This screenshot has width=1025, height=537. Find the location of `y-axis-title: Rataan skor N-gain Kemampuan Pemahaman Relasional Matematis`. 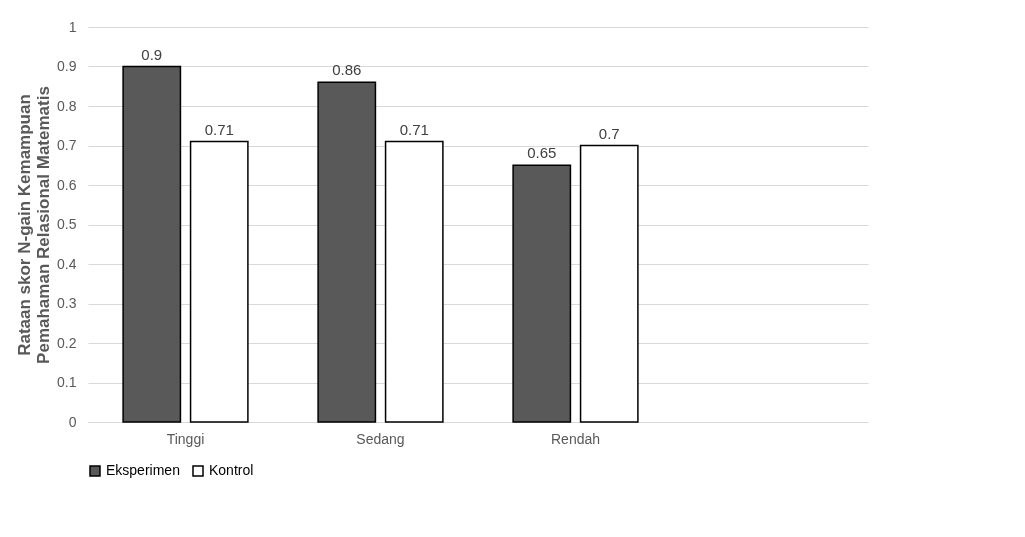

y-axis-title: Rataan skor N-gain Kemampuan Pemahaman Relasional Matematis is located at coordinates (34, 225).